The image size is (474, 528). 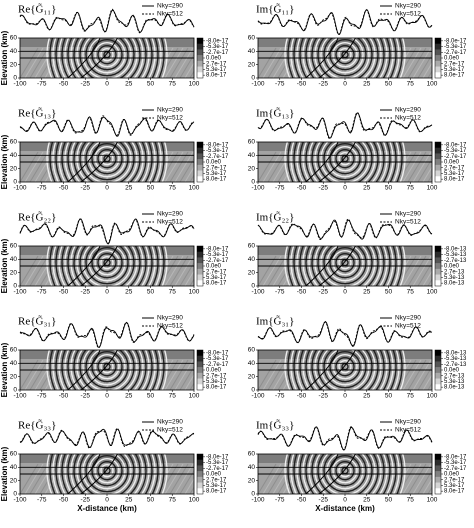 I want to click on panel-title: Re{G̃₃₁}, so click(x=37, y=320).